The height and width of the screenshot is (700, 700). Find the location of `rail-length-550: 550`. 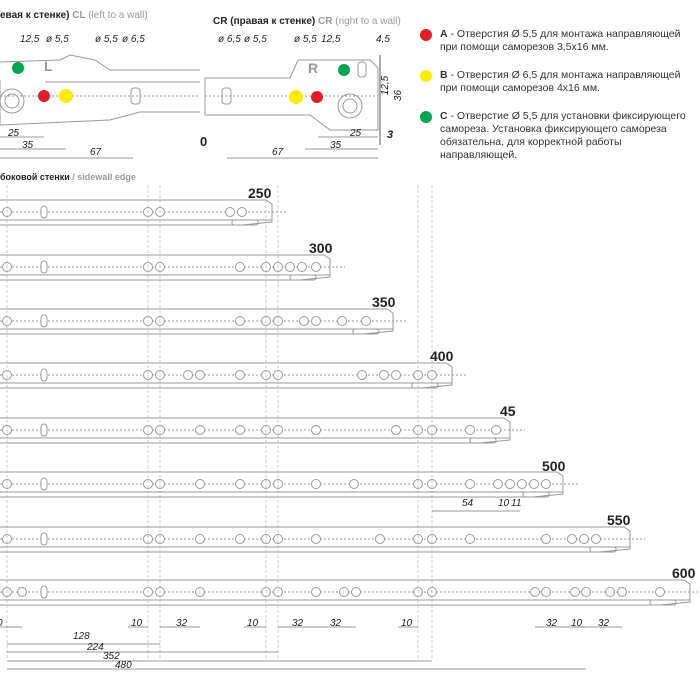

rail-length-550: 550 is located at coordinates (619, 520).